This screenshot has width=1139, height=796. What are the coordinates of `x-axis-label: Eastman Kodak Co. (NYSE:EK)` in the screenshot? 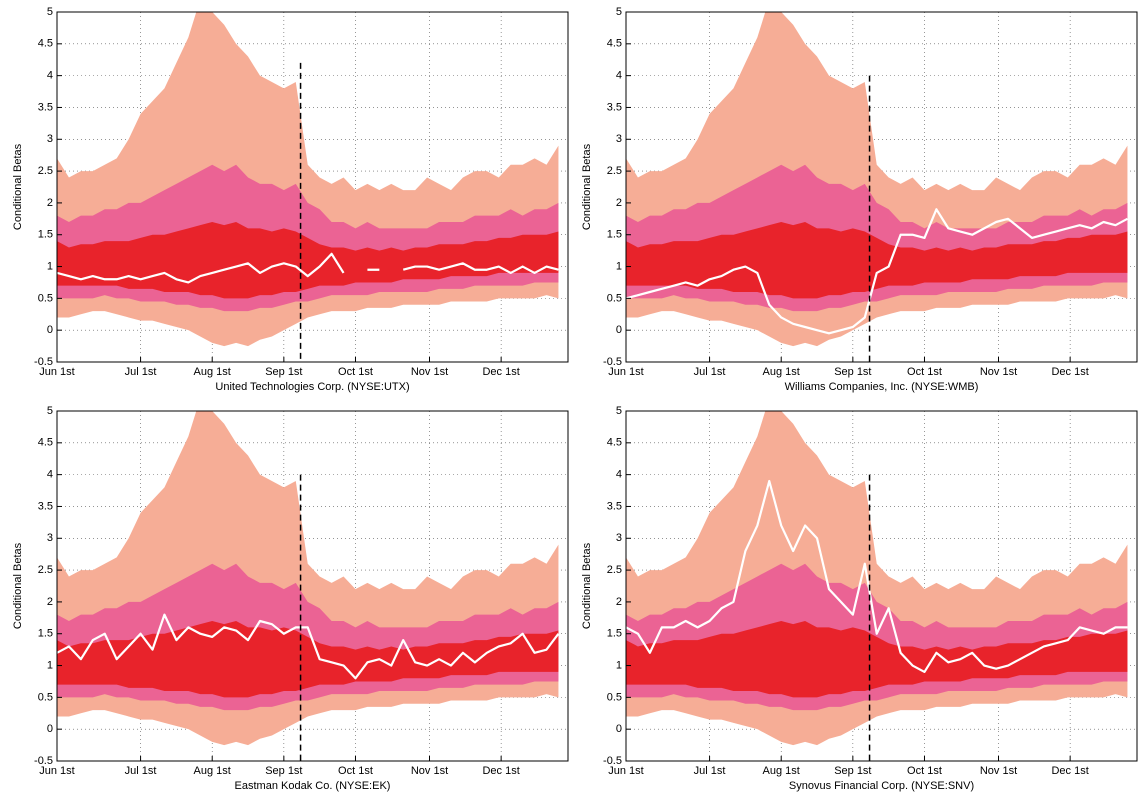 It's located at (313, 786).